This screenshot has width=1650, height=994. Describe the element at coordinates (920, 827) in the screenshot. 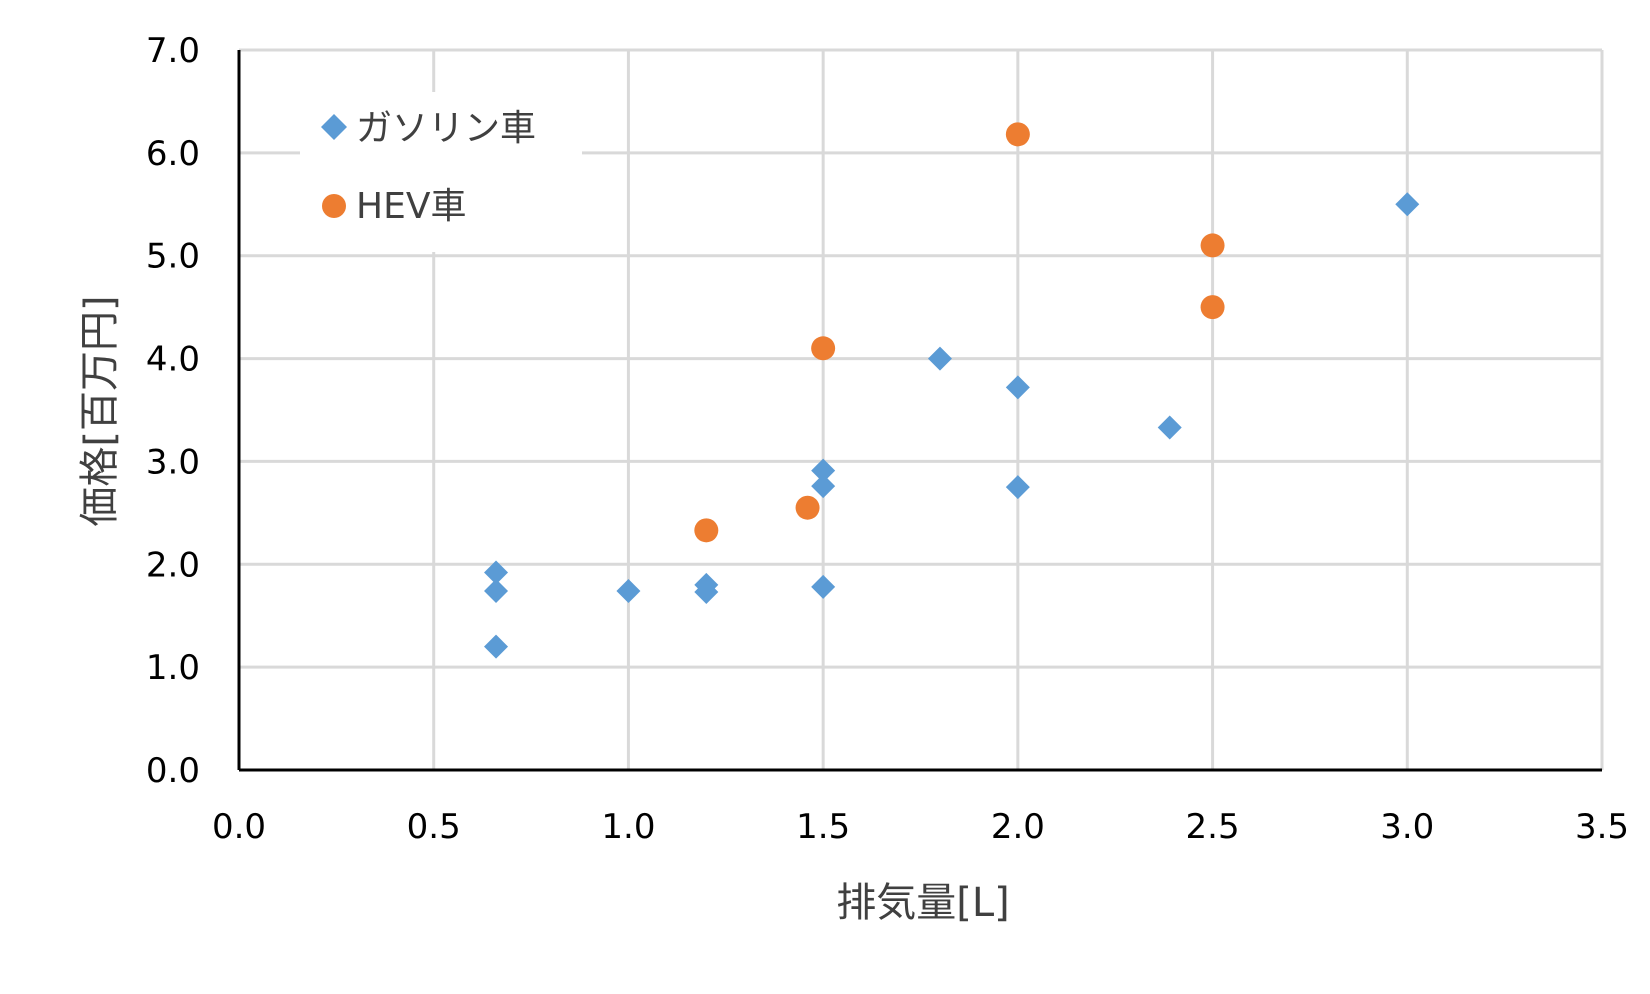

I see `x-tick-labels: 0.0 0.5 1.0 1.5 2.0 2.5 3.0 3.5` at that location.